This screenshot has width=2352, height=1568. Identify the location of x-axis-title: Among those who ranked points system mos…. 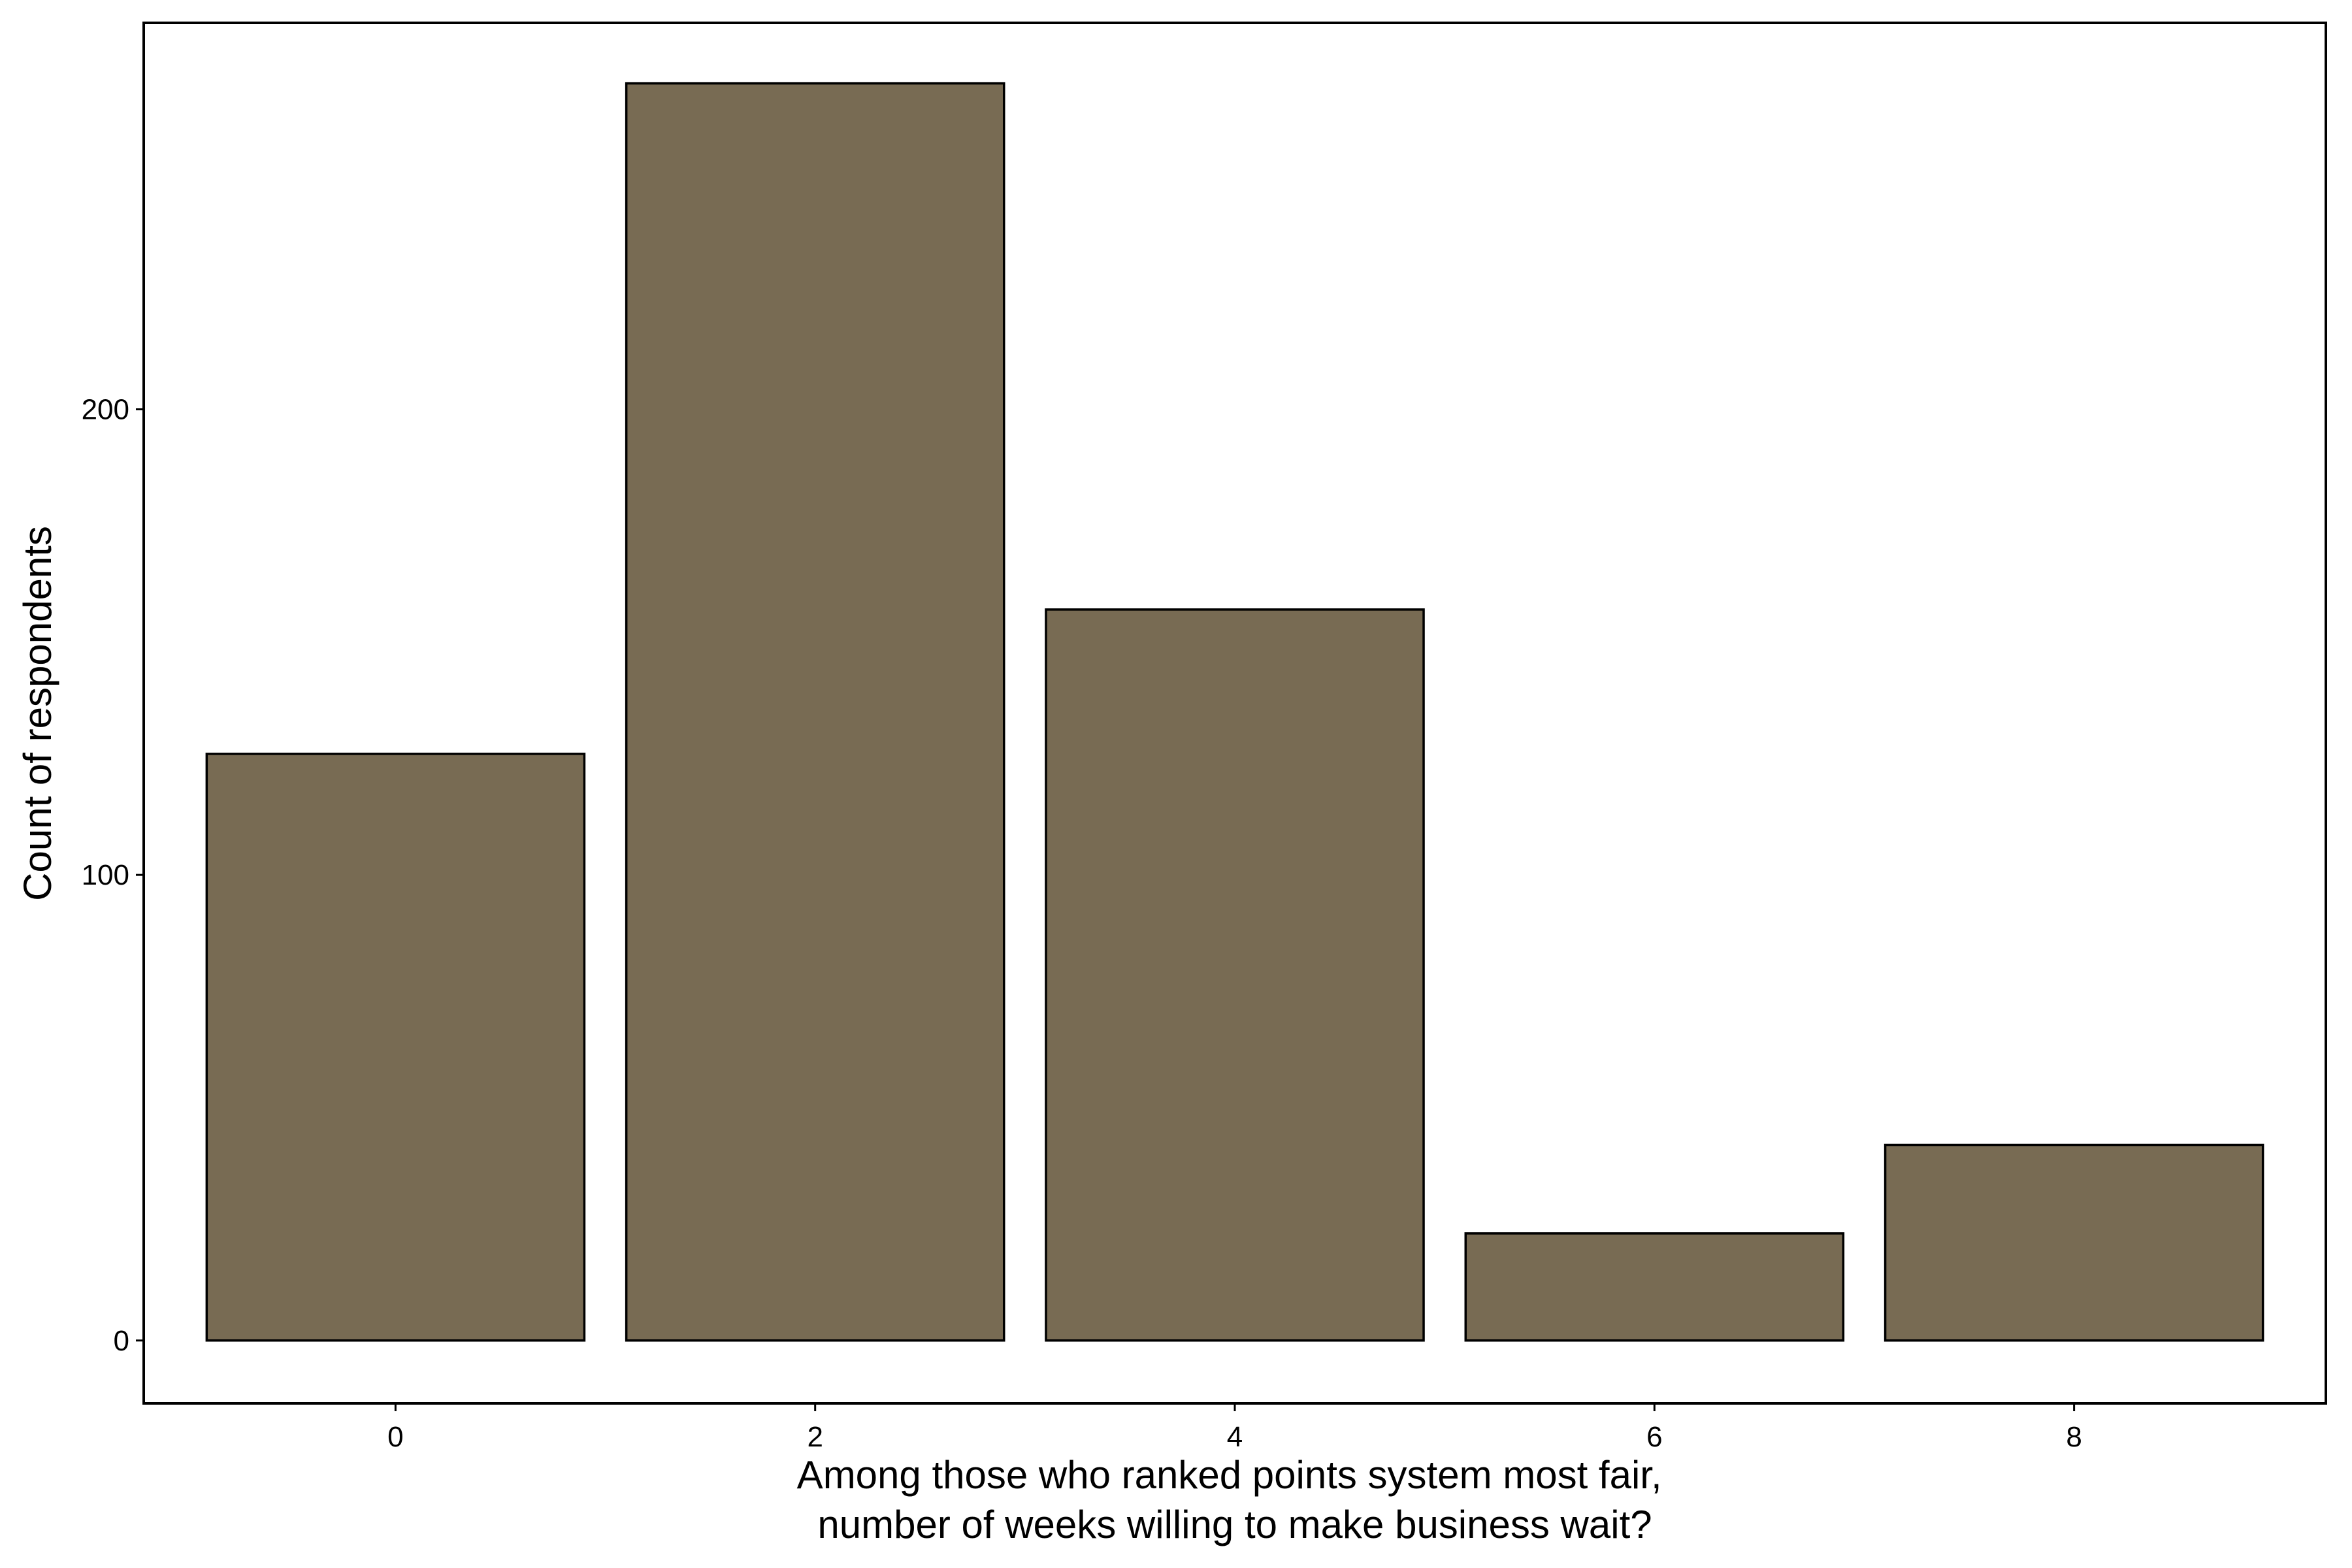
(1235, 1499).